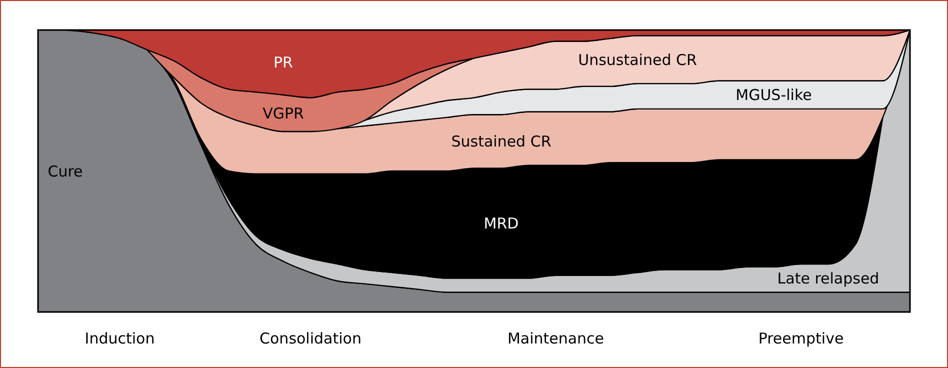 The height and width of the screenshot is (368, 948). Describe the element at coordinates (801, 338) in the screenshot. I see `x-tick-label: Preemptive` at that location.